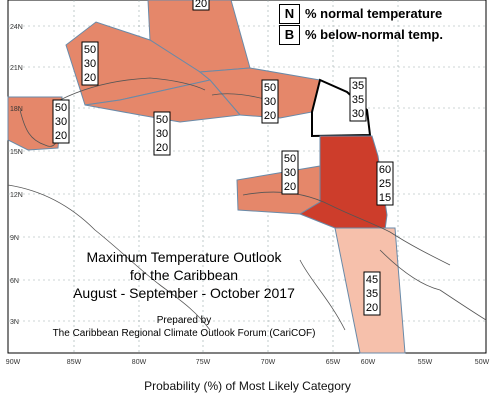 The width and height of the screenshot is (495, 400). Describe the element at coordinates (372, 280) in the screenshot. I see `svg-text: 45` at that location.